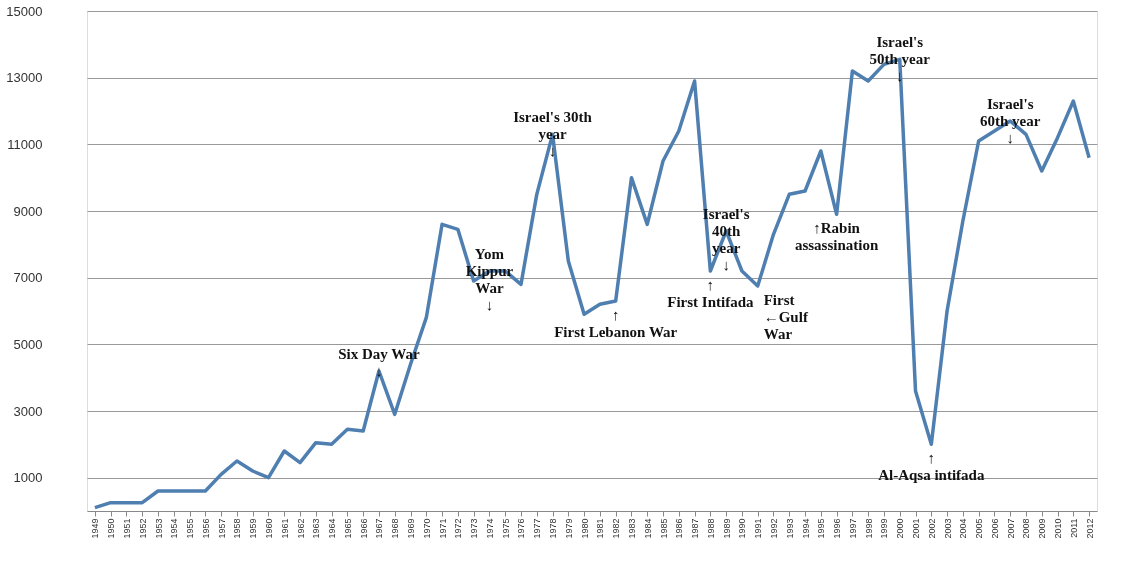 The image size is (1140, 575). Describe the element at coordinates (1042, 528) in the screenshot. I see `x-tick-label: 2009` at that location.